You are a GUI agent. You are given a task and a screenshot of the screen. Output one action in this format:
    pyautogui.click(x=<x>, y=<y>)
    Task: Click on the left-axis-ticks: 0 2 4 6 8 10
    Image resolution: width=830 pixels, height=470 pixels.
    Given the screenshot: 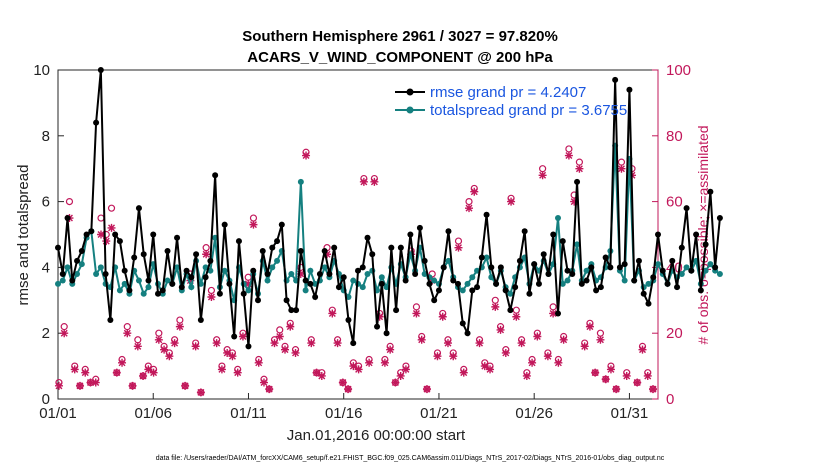 What is the action you would take?
    pyautogui.click(x=48, y=235)
    